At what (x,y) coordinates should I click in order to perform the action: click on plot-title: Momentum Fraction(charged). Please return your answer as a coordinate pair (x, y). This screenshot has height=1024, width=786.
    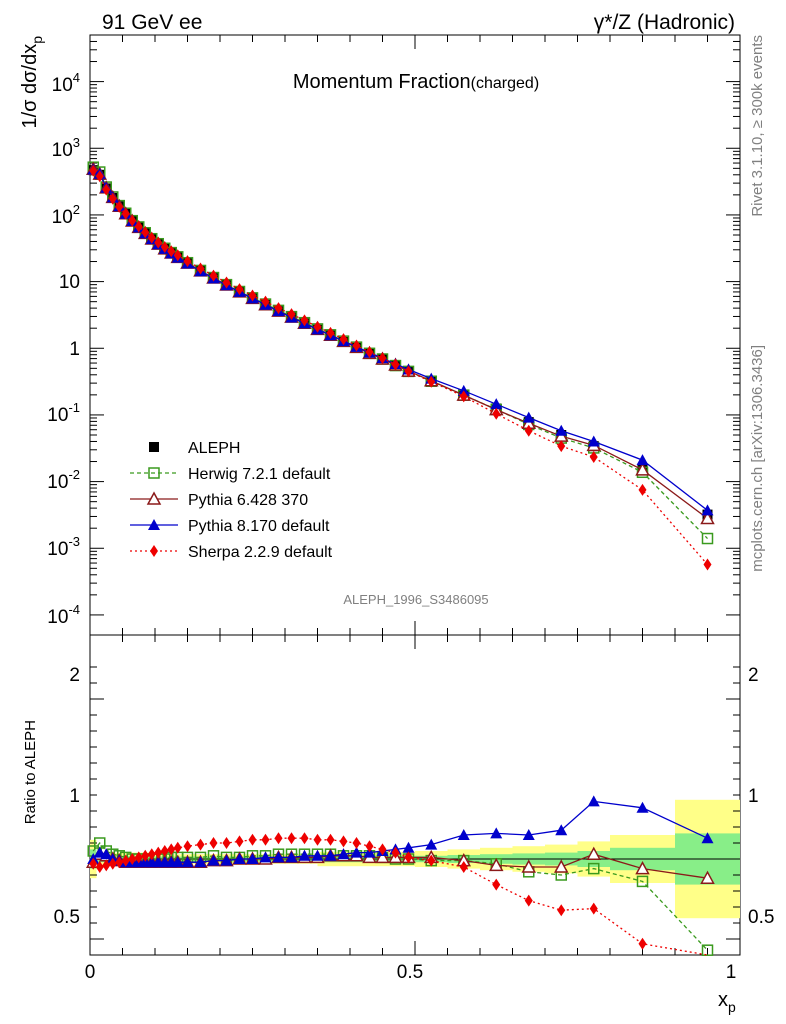
    Looking at the image, I should click on (416, 82).